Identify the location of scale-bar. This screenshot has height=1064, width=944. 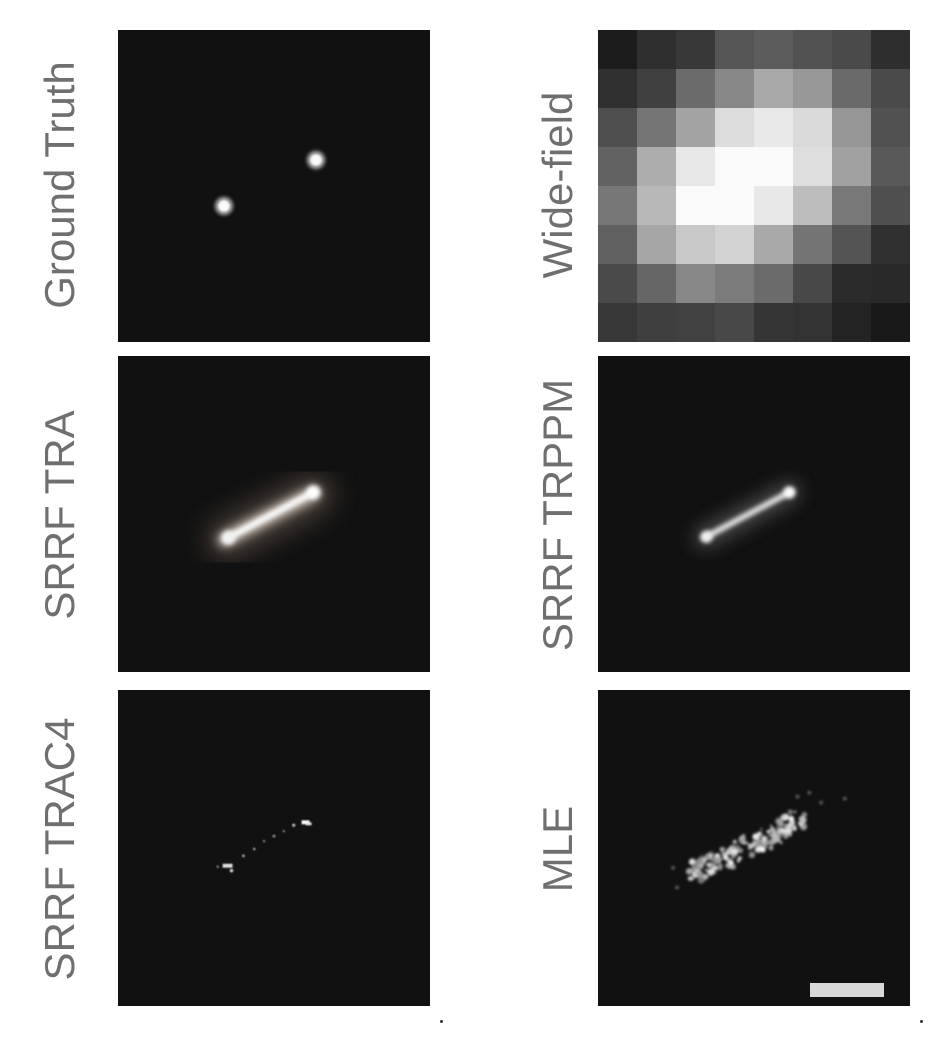
(847, 990).